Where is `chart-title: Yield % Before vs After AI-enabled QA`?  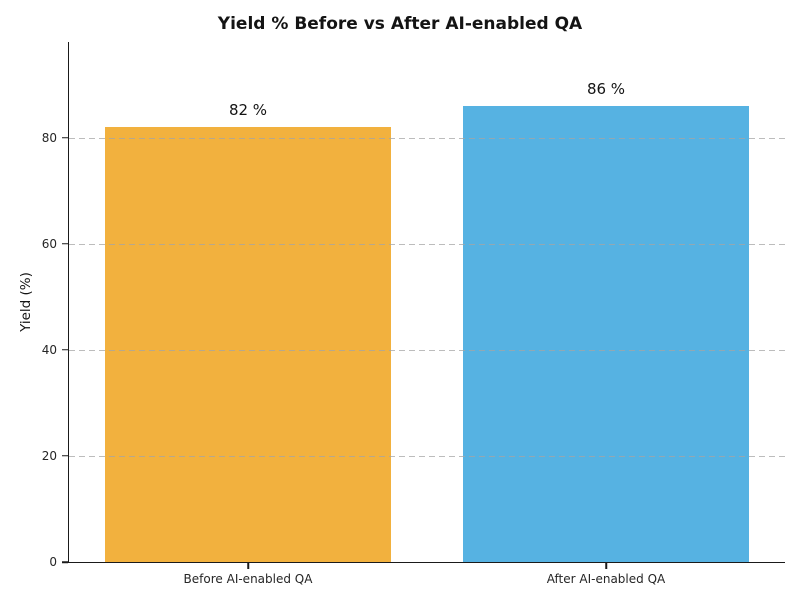
chart-title: Yield % Before vs After AI-enabled QA is located at coordinates (400, 24).